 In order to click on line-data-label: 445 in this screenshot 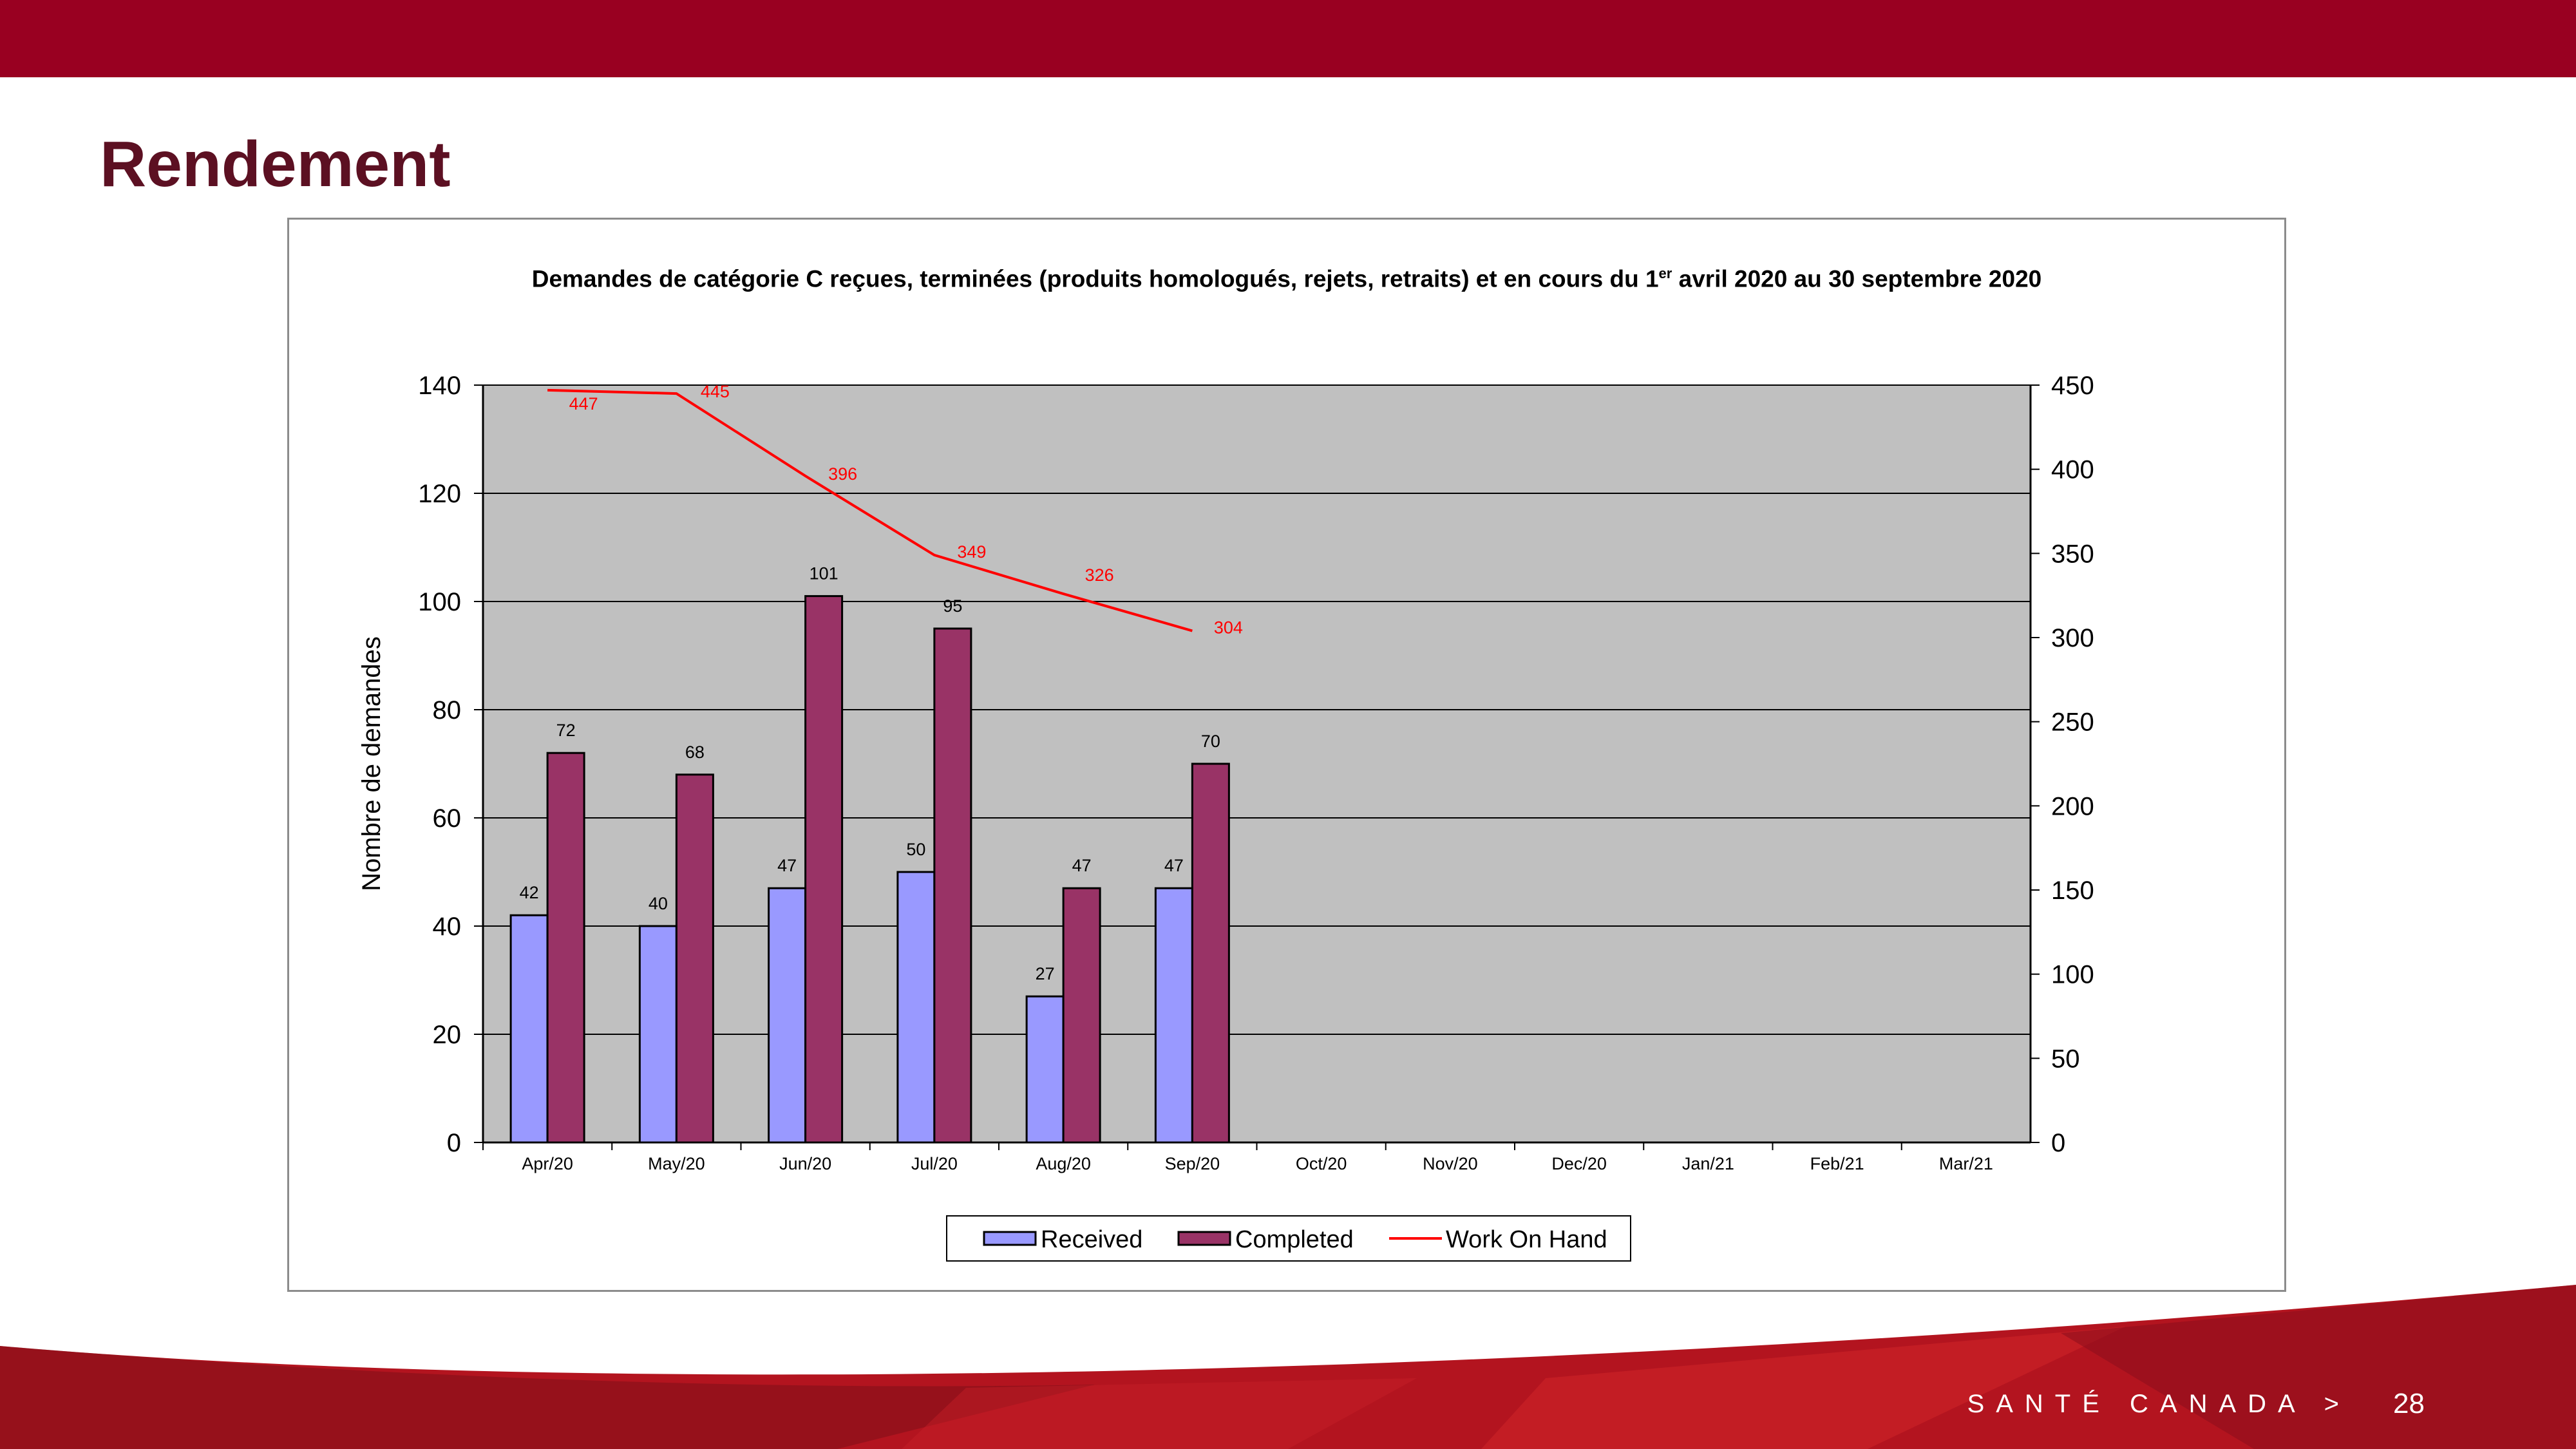, I will do `click(716, 391)`.